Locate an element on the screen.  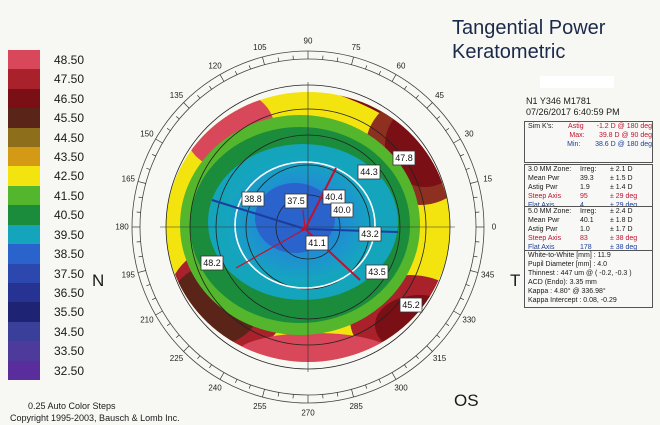
svg-text: 37.5 is located at coordinates (296, 201).